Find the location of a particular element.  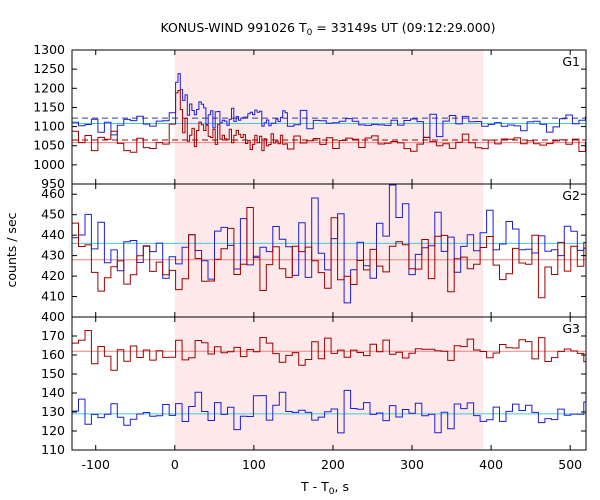

y-tick-label: 400 is located at coordinates (53, 316).